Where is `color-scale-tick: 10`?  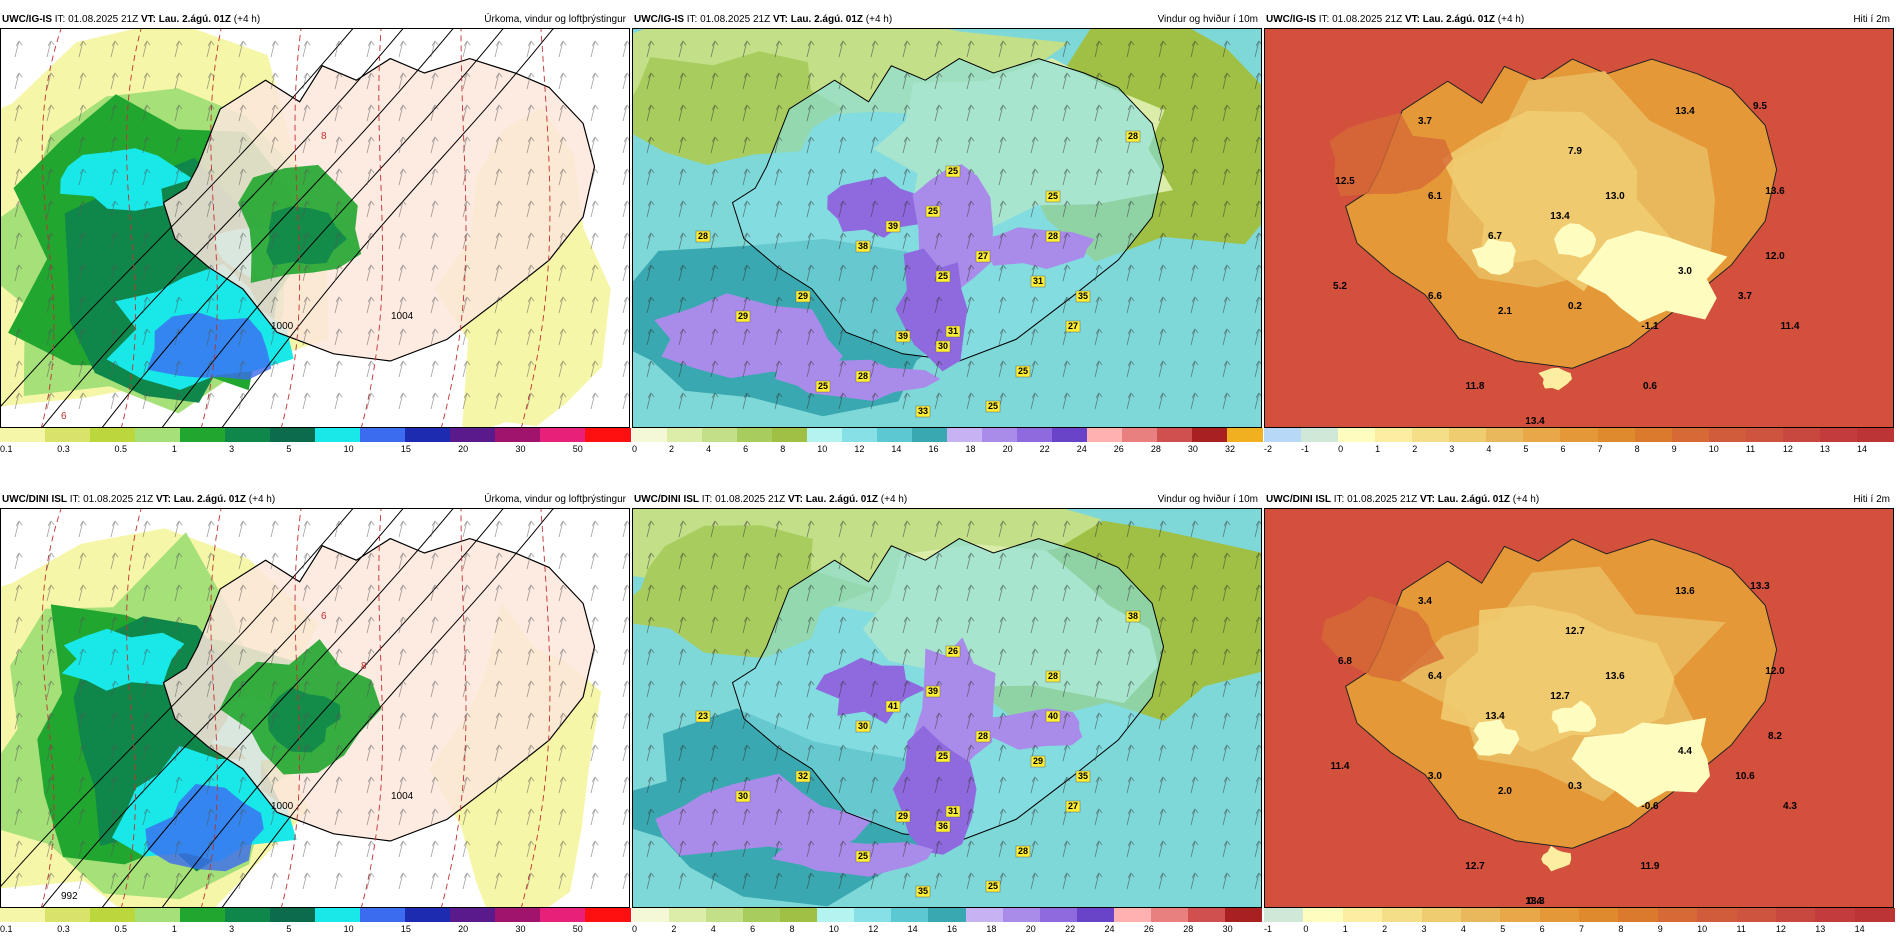 color-scale-tick: 10 is located at coordinates (1713, 449).